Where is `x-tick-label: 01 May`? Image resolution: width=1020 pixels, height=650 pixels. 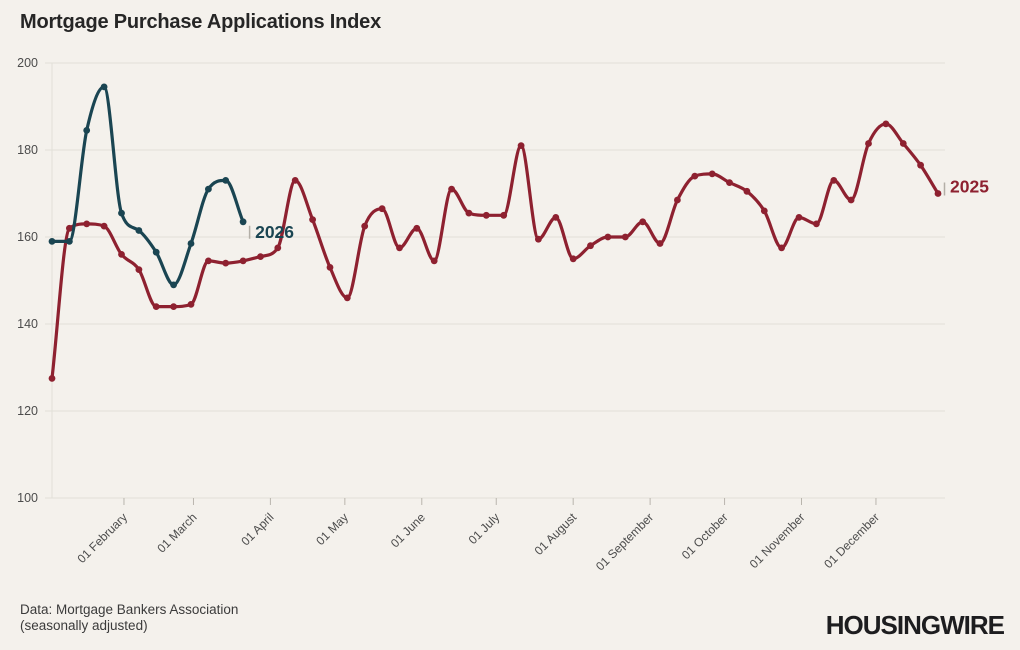 x-tick-label: 01 May is located at coordinates (332, 529).